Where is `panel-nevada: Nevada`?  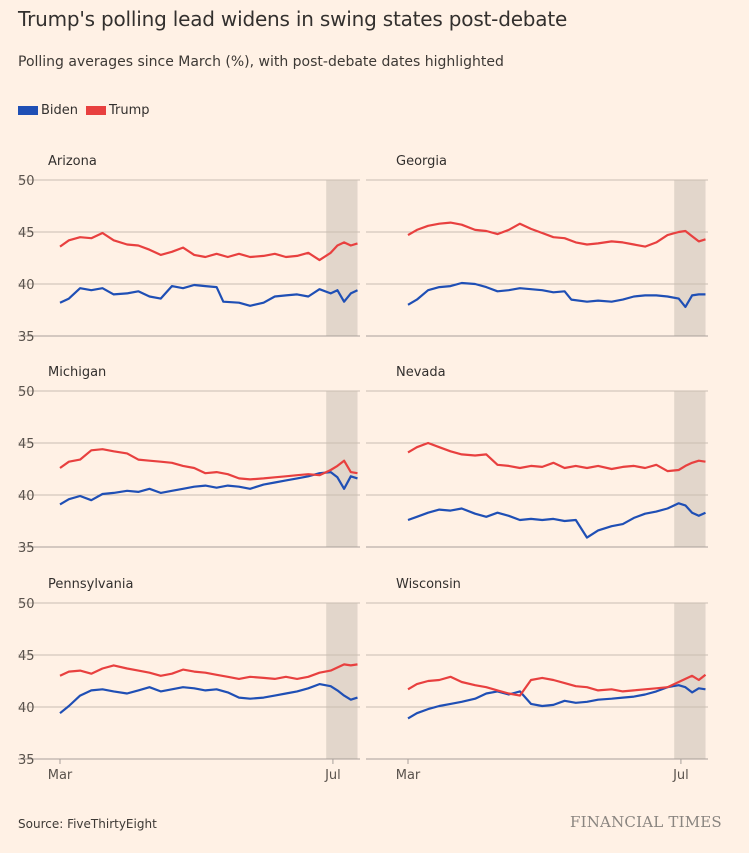 panel-nevada: Nevada is located at coordinates (537, 456).